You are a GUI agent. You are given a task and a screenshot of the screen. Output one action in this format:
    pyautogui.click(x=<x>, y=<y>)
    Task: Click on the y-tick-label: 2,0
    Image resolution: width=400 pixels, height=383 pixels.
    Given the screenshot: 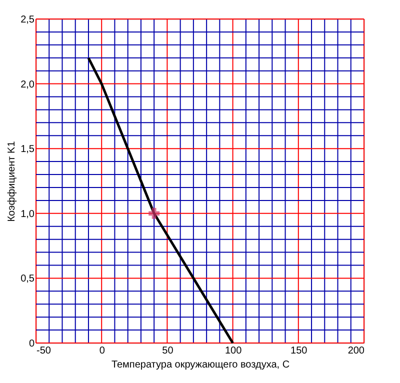 What is the action you would take?
    pyautogui.click(x=27, y=84)
    